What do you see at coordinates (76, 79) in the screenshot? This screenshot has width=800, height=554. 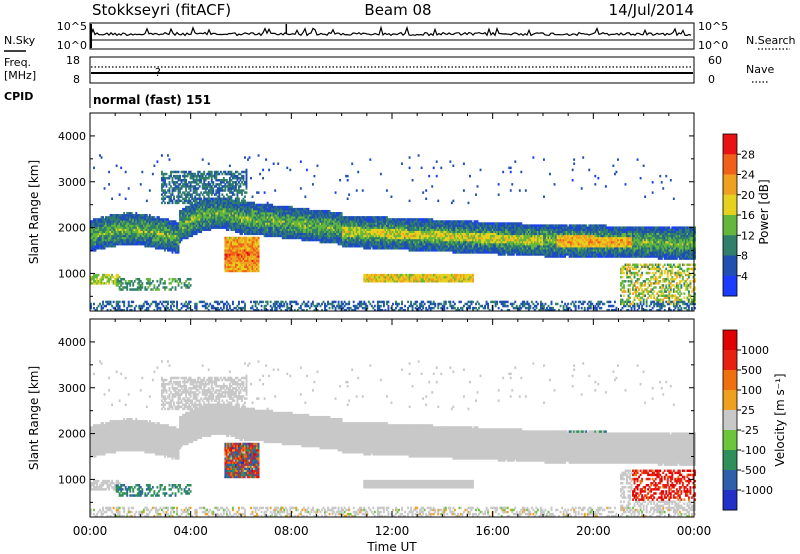 I see `freq-left-tick-bottom: 8` at bounding box center [76, 79].